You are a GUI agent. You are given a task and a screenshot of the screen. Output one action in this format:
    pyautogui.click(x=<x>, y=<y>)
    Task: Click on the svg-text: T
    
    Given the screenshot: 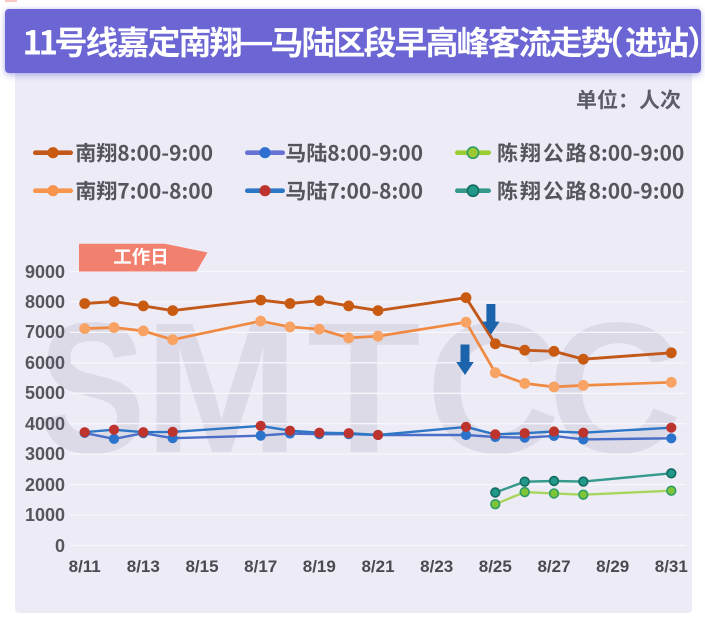 What is the action you would take?
    pyautogui.click(x=364, y=388)
    